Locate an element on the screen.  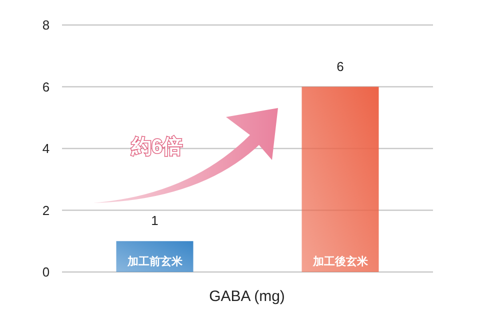
x-tick-label: 加工後玄米 is located at coordinates (340, 261).